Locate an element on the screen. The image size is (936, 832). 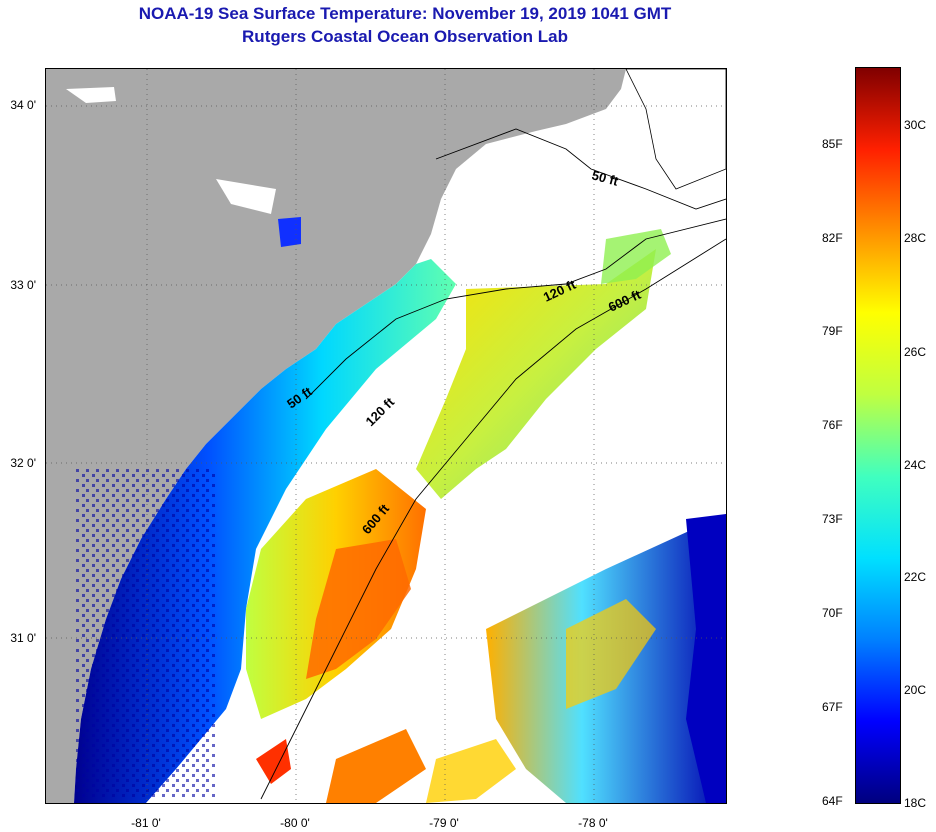
sst-south-orange is located at coordinates (376, 766).